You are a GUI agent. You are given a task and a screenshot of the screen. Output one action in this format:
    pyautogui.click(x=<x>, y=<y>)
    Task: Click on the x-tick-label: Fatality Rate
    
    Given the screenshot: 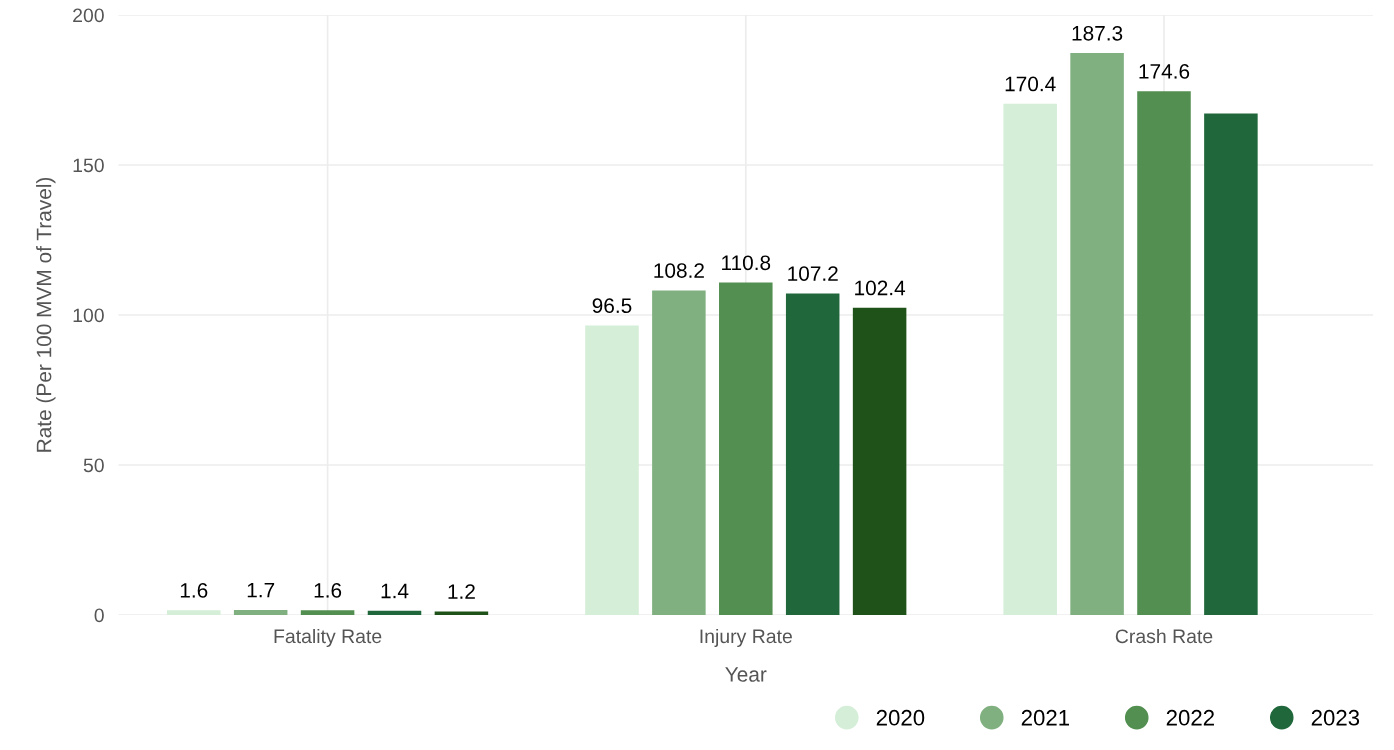 What is the action you would take?
    pyautogui.click(x=328, y=638)
    